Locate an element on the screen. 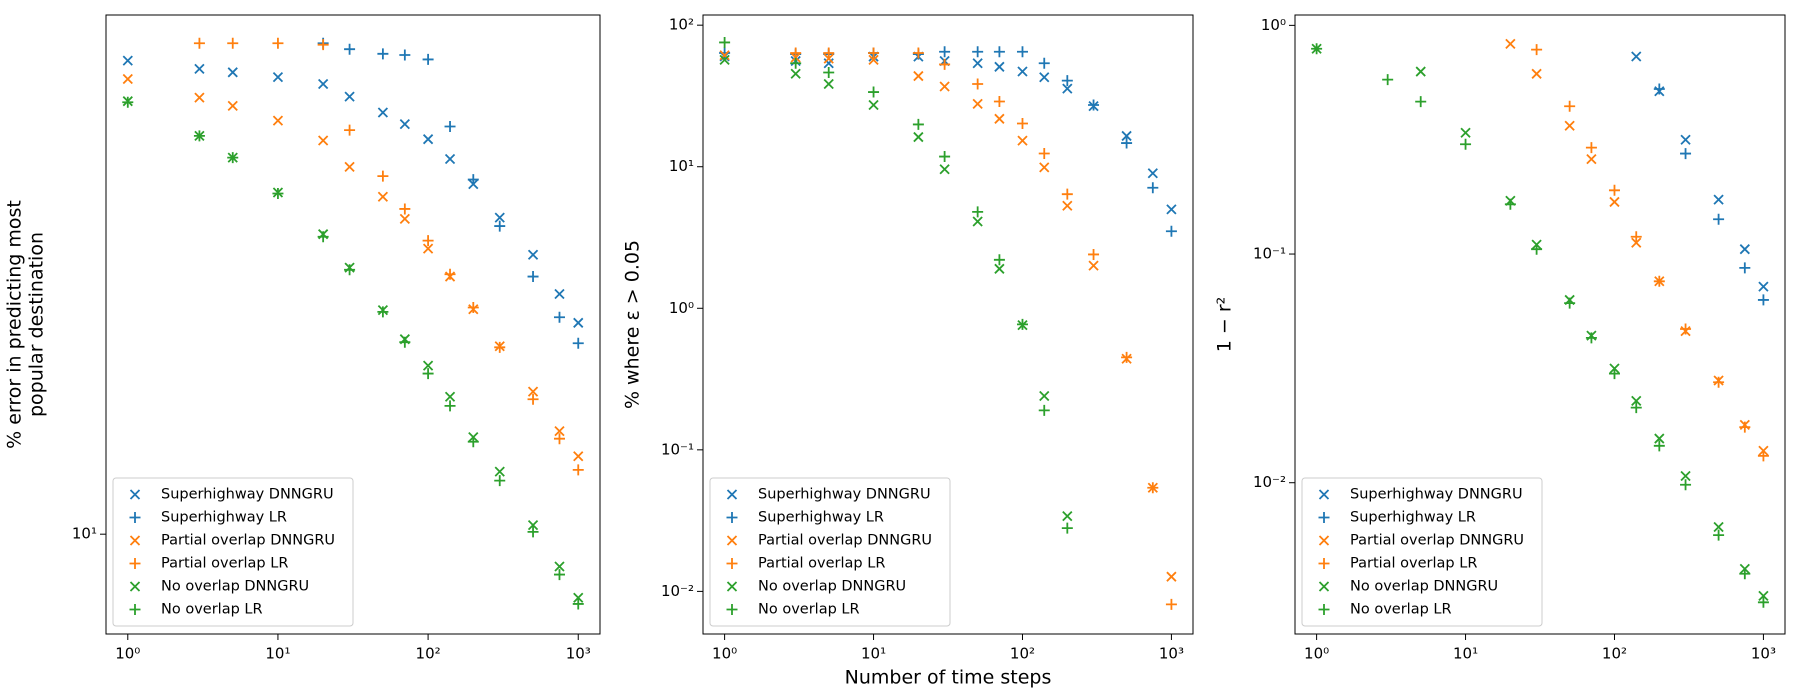 This screenshot has width=1800, height=700. y-tick-label: 10² is located at coordinates (681, 25).